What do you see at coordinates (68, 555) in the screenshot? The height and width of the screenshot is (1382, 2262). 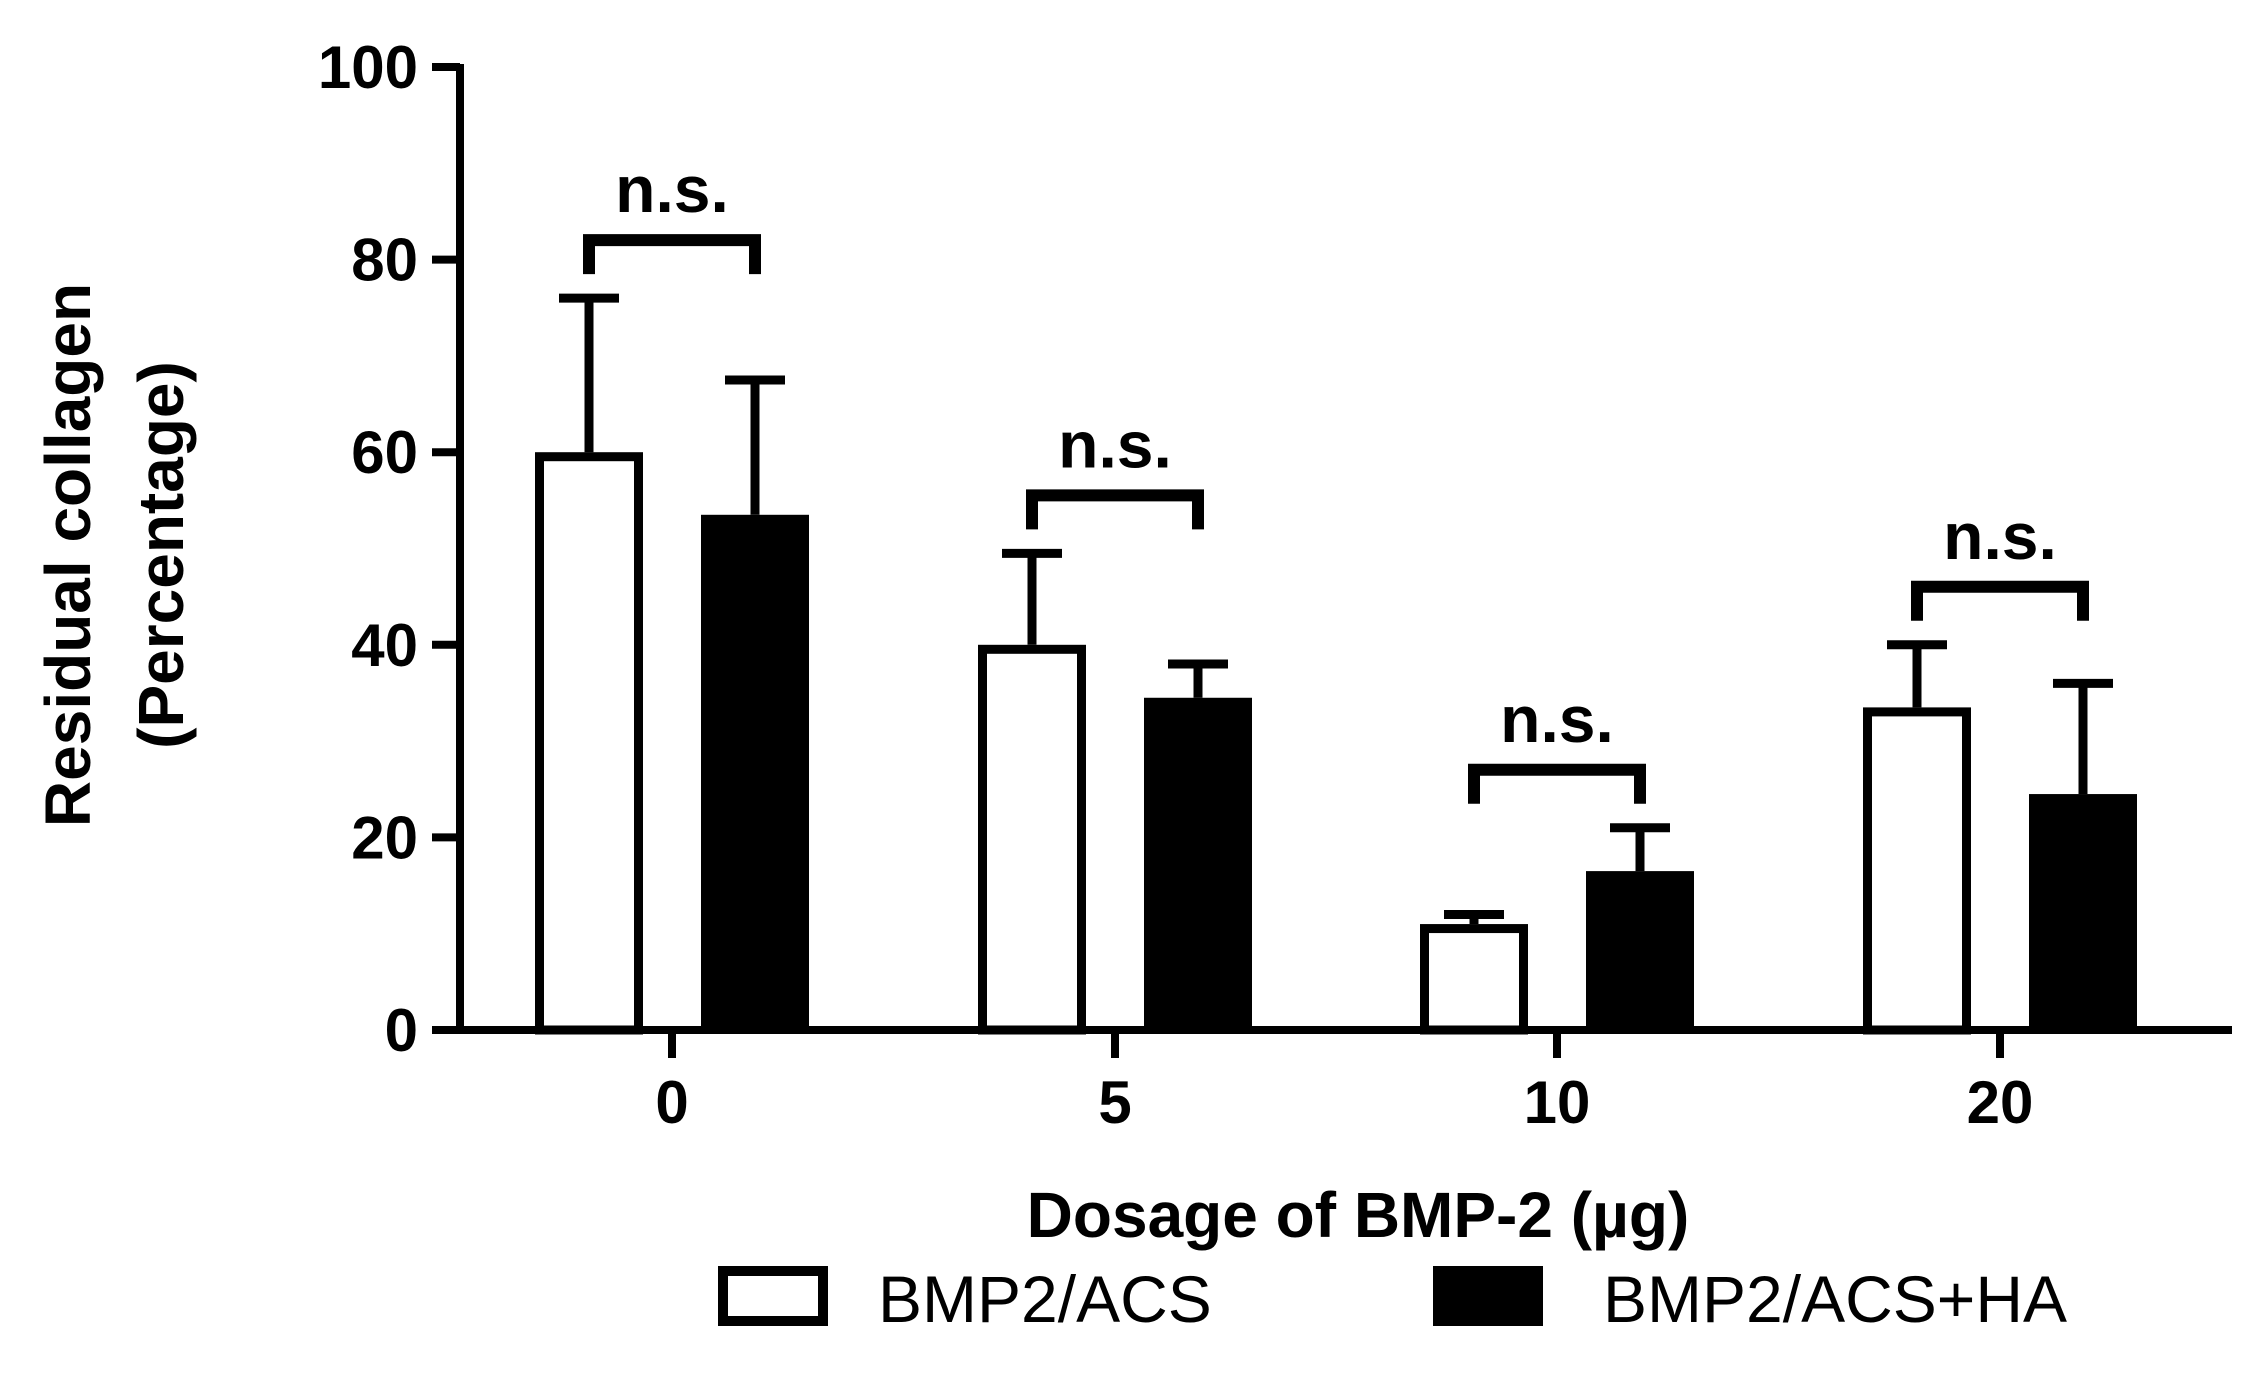 I see `y-axis-title-line-1: Residual collagen` at bounding box center [68, 555].